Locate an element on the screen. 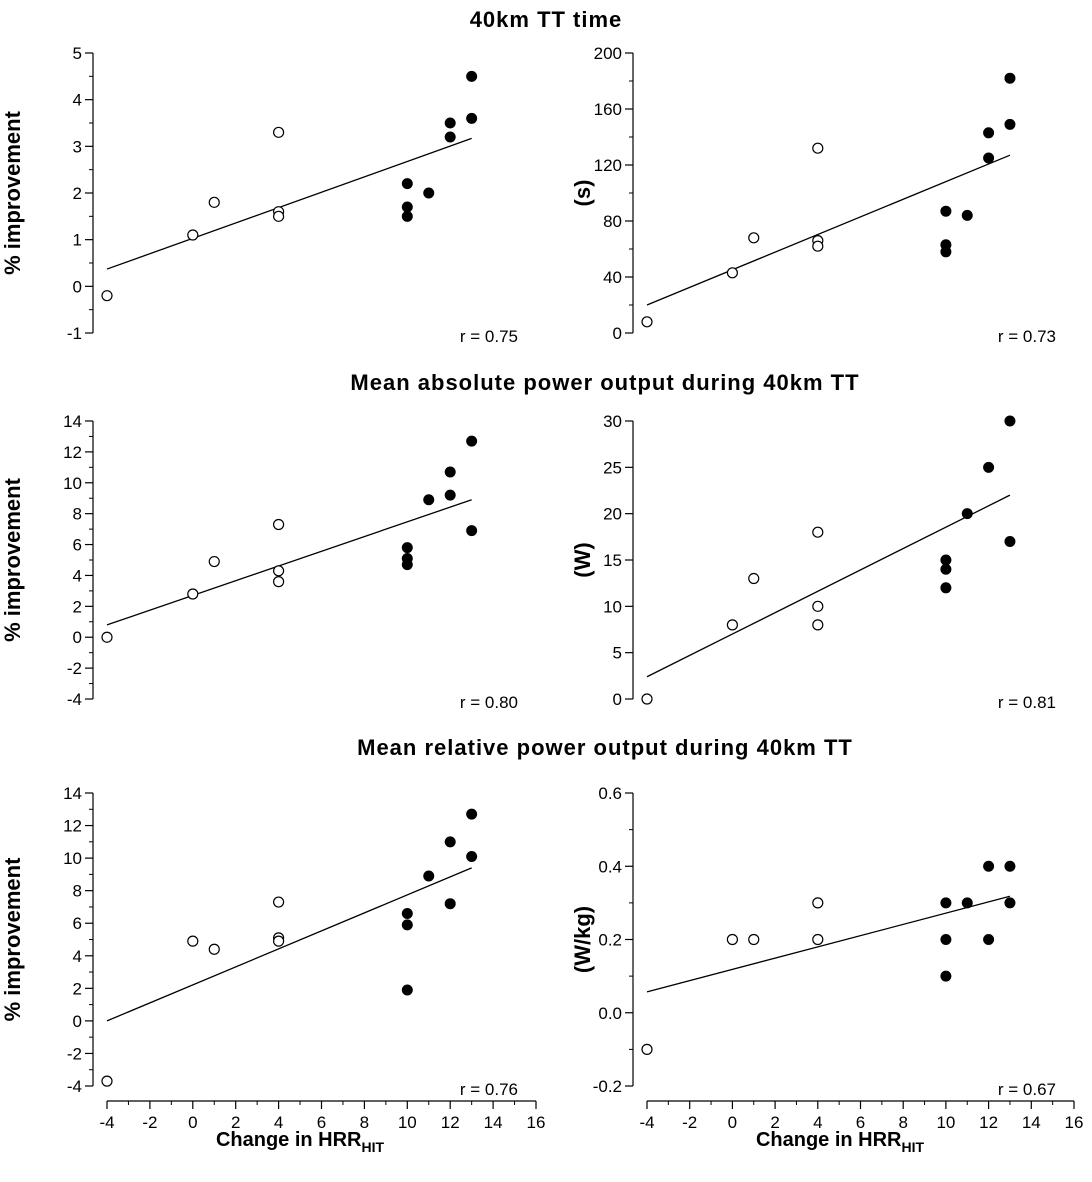 The width and height of the screenshot is (1092, 1182). x-tick-label: 14 is located at coordinates (1031, 1122).